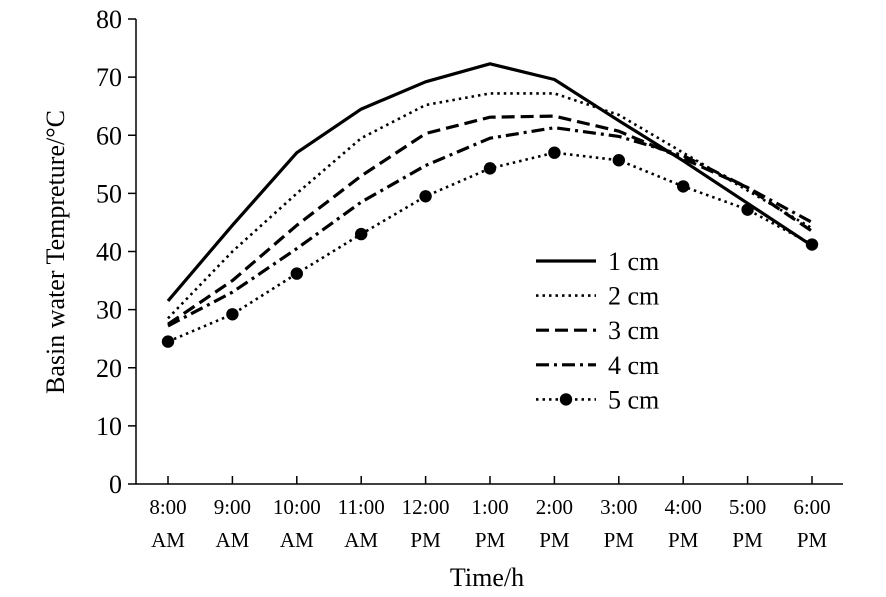  Describe the element at coordinates (109, 19) in the screenshot. I see `y-tick-label: 80` at that location.